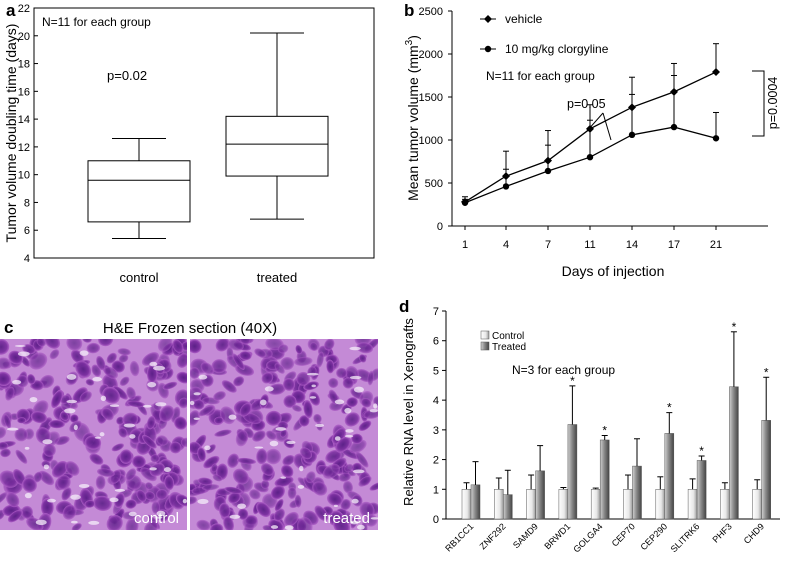  I want to click on legend-label: vehicle, so click(524, 19).